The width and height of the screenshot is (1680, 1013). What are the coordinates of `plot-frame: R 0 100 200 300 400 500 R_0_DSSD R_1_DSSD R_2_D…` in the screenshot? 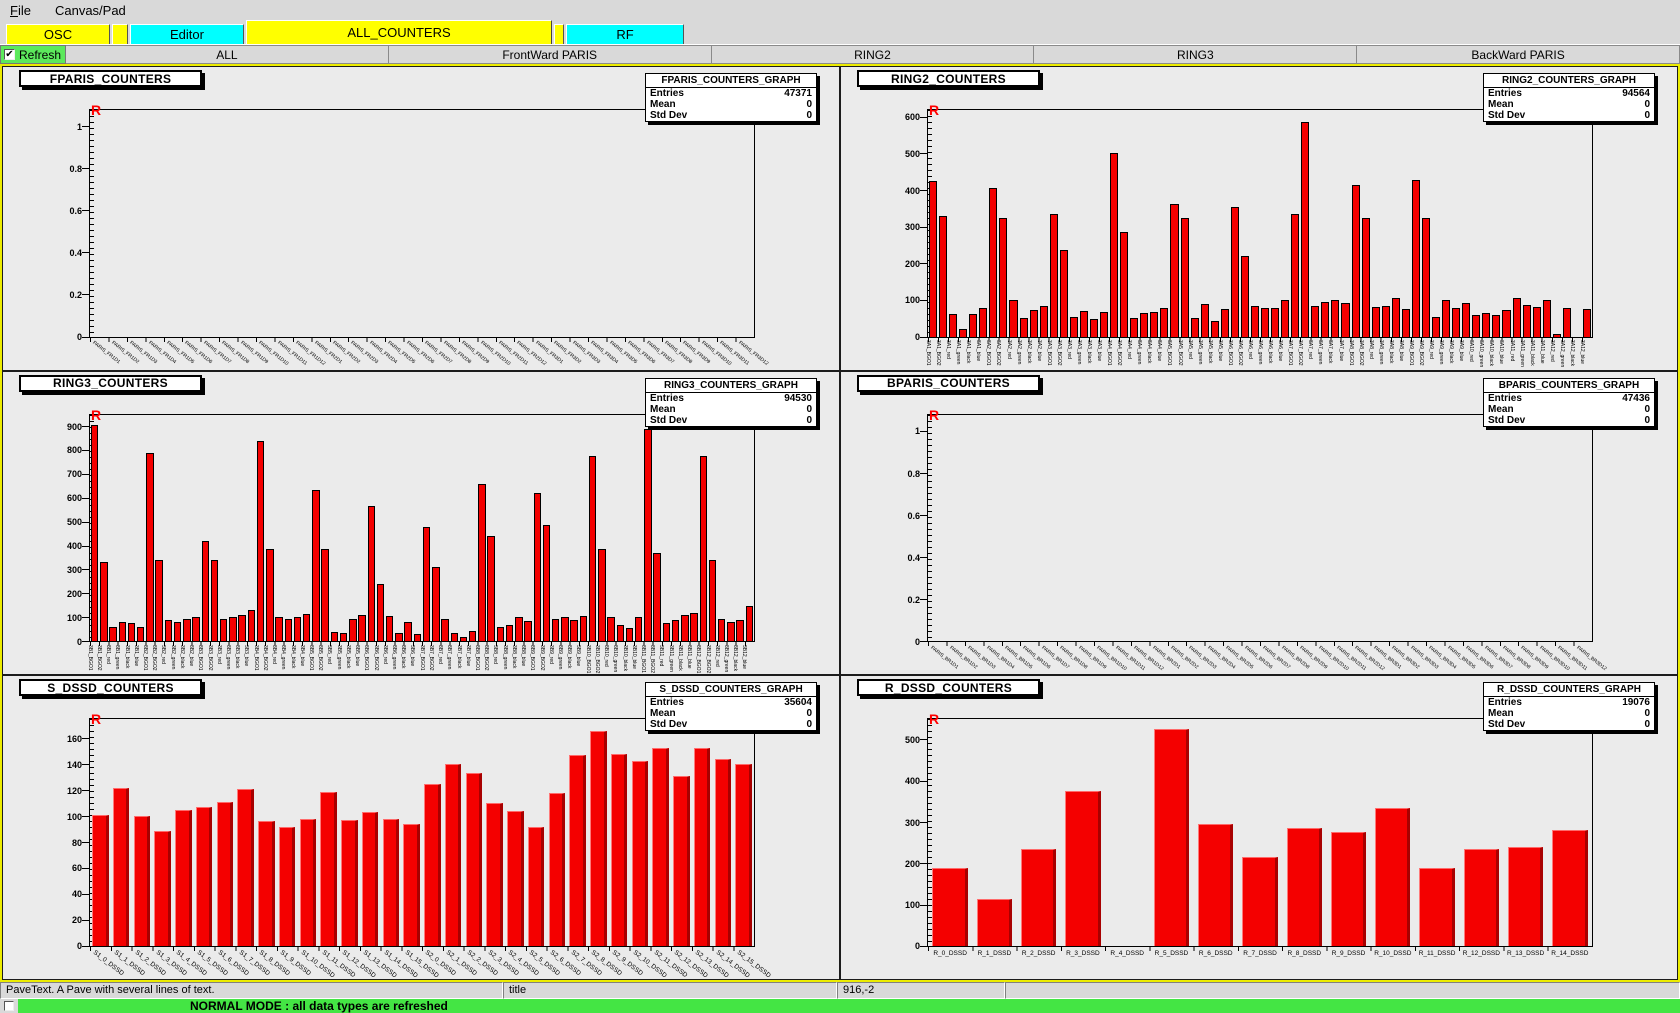 It's located at (1249, 834).